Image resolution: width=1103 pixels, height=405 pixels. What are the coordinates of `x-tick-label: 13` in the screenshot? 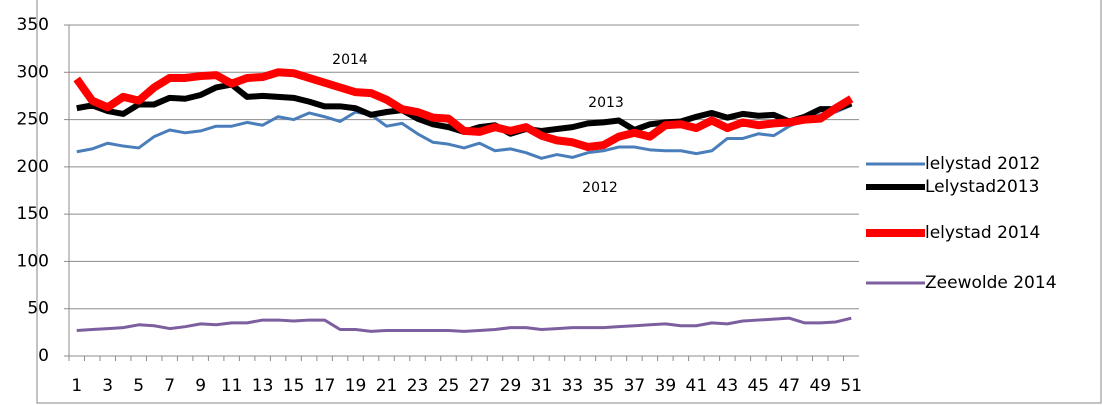 It's located at (263, 386).